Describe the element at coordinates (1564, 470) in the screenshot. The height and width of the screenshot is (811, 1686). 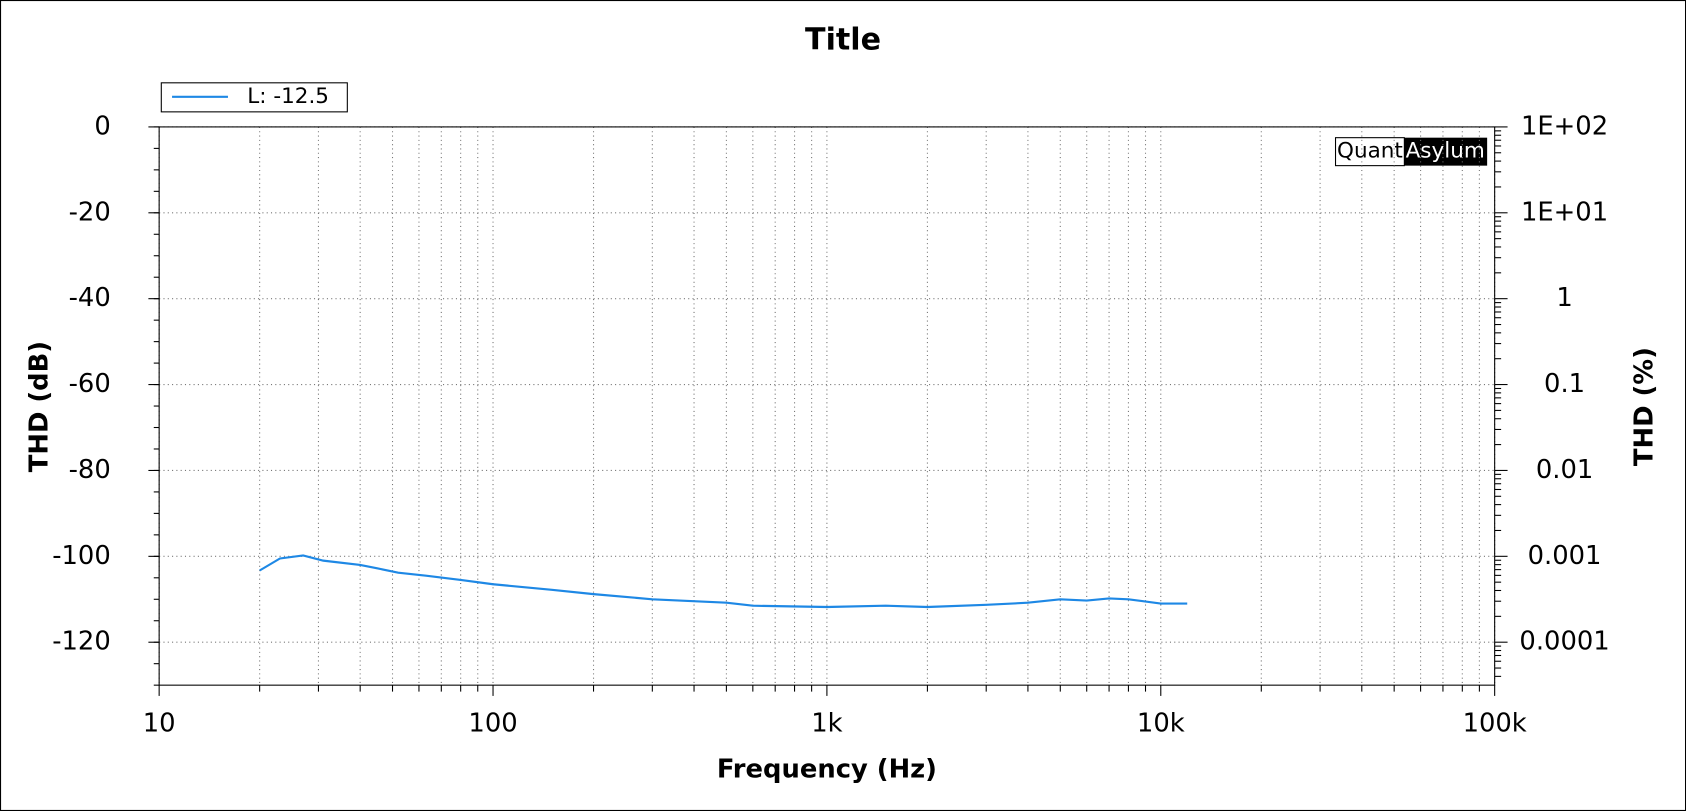
I see `y2-tick-label: 0.01` at that location.